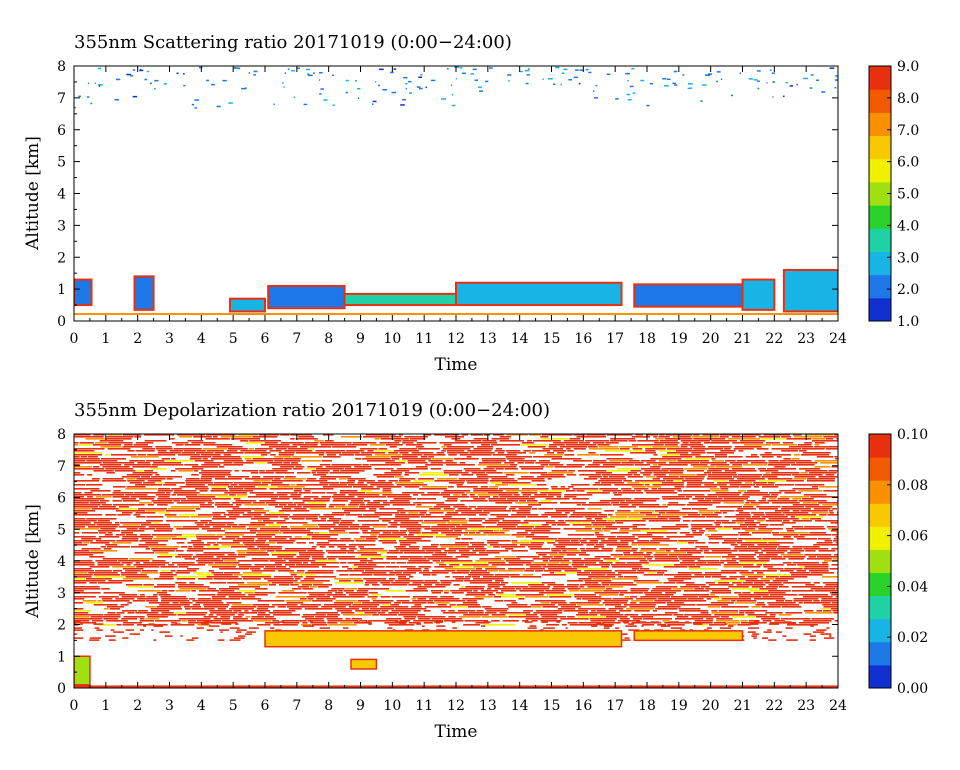 The image size is (960, 770). What do you see at coordinates (424, 706) in the screenshot?
I see `x-tick-label: 11` at bounding box center [424, 706].